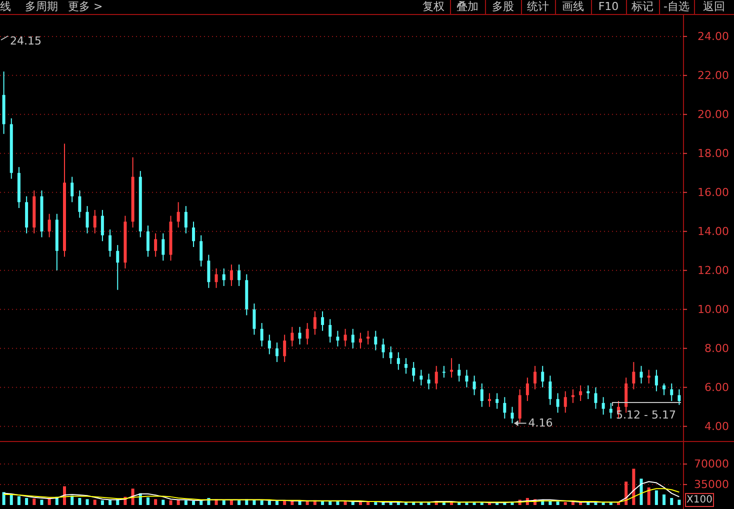 The width and height of the screenshot is (734, 509). Describe the element at coordinates (713, 75) in the screenshot. I see `y-tick-label: 22.00` at that location.